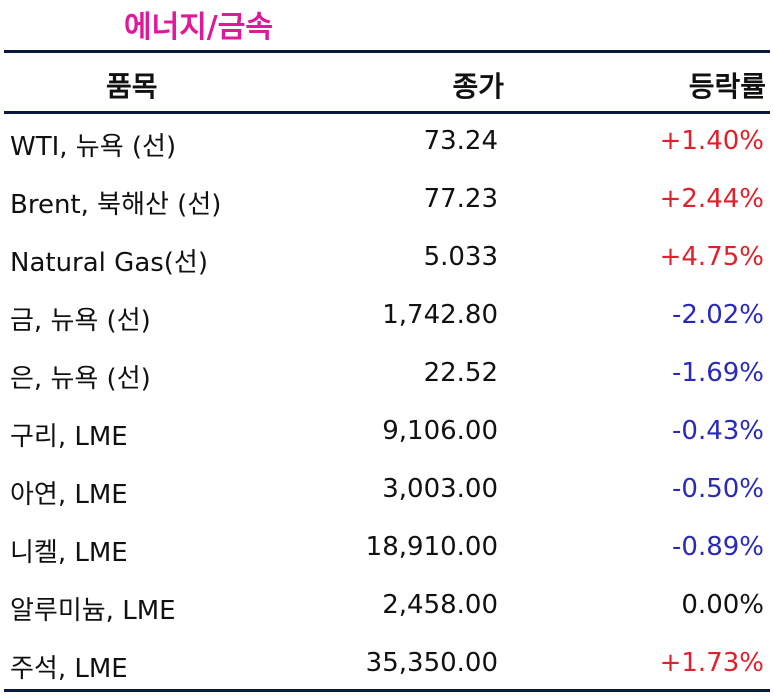  What do you see at coordinates (460, 257) in the screenshot?
I see `cell-close: 5.033` at bounding box center [460, 257].